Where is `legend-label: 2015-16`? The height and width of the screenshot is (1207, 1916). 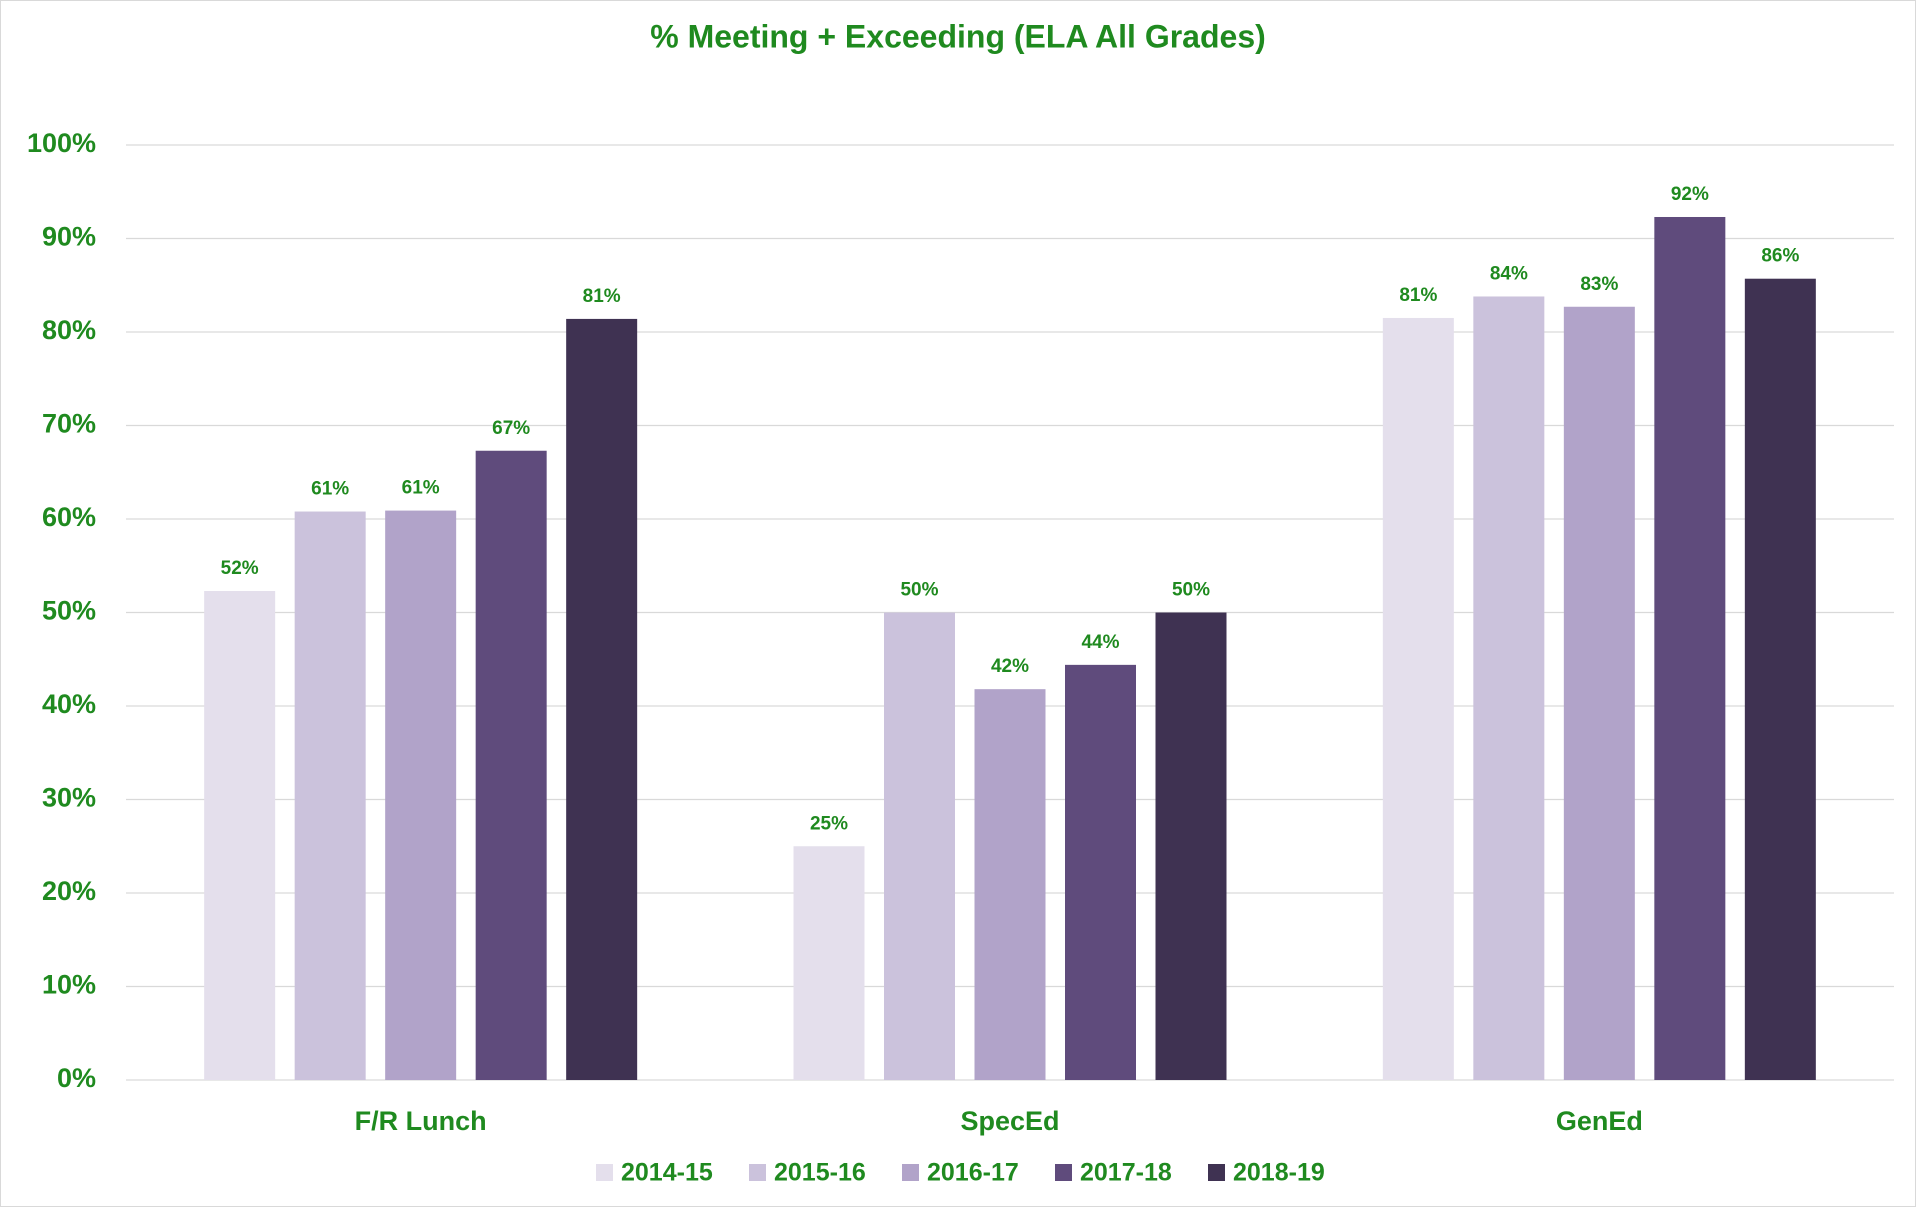
legend-label: 2015-16 is located at coordinates (820, 1173).